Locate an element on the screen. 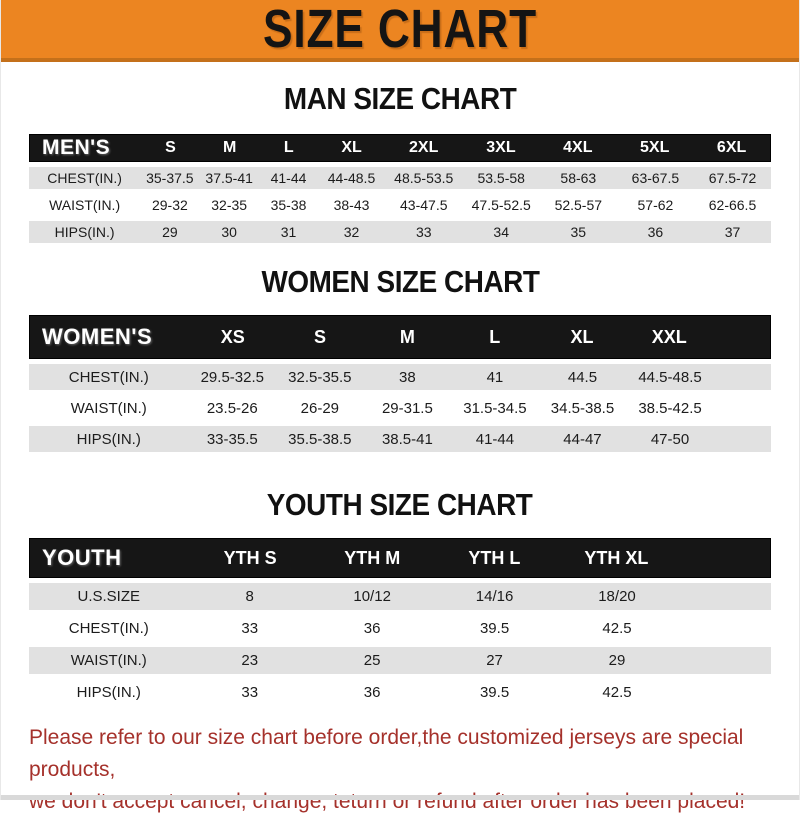  size-column-header: YTH XL is located at coordinates (616, 557).